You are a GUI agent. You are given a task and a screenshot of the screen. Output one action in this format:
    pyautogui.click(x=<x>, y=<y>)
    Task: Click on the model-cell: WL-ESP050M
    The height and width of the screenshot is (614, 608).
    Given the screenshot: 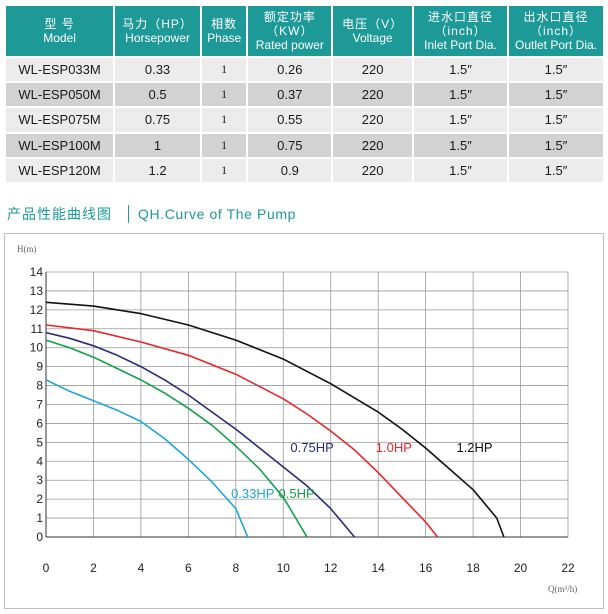 What is the action you would take?
    pyautogui.click(x=60, y=95)
    